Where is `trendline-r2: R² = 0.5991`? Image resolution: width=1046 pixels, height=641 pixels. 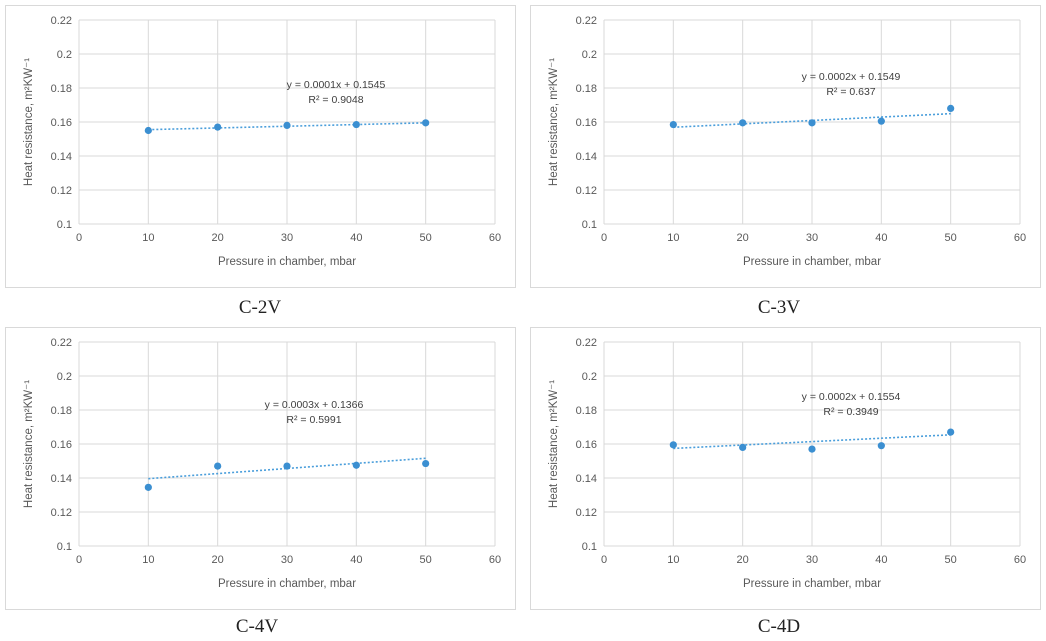
trendline-r2: R² = 0.5991 is located at coordinates (313, 420).